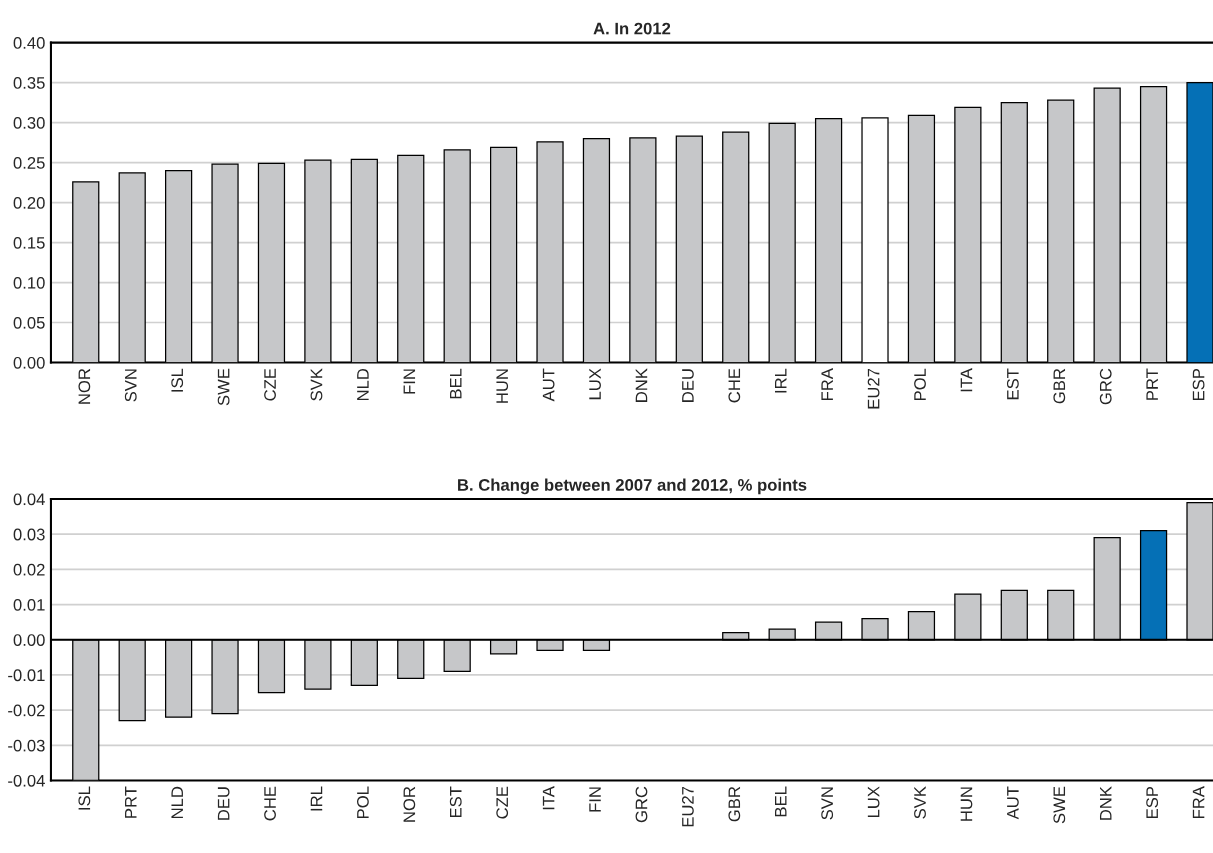 The height and width of the screenshot is (853, 1213). Describe the element at coordinates (29, 499) in the screenshot. I see `y-tick-label: 0.04` at that location.